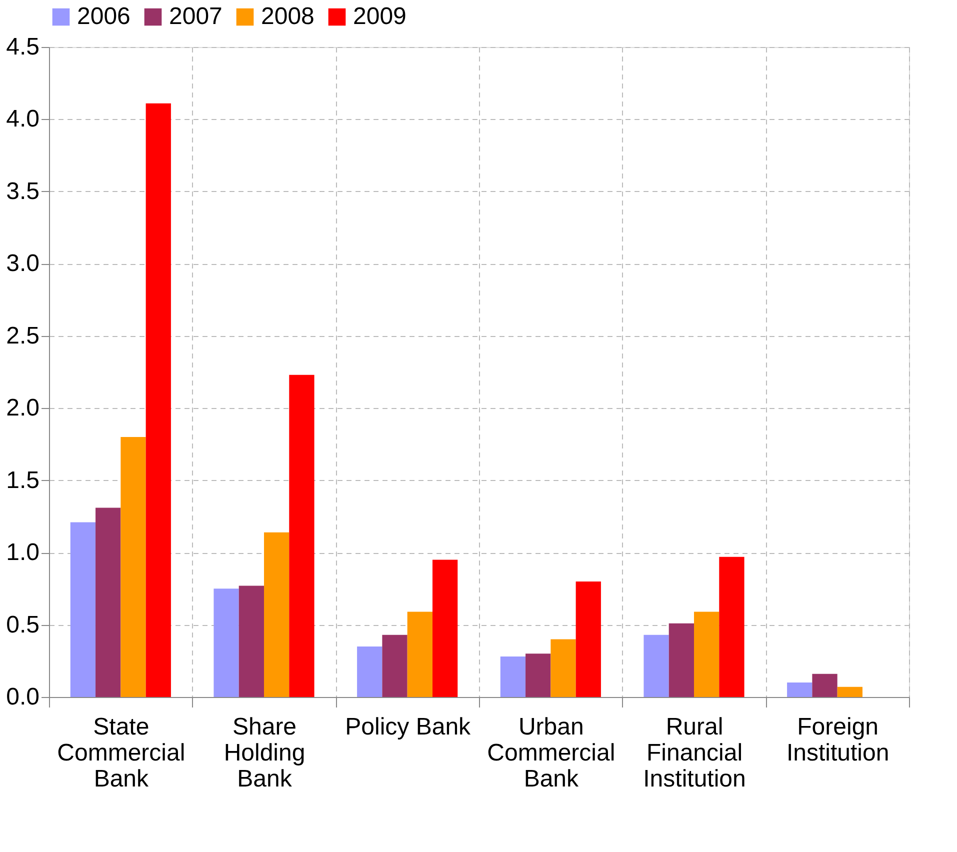  Describe the element at coordinates (23, 480) in the screenshot. I see `y-tick-label: 1.5` at that location.